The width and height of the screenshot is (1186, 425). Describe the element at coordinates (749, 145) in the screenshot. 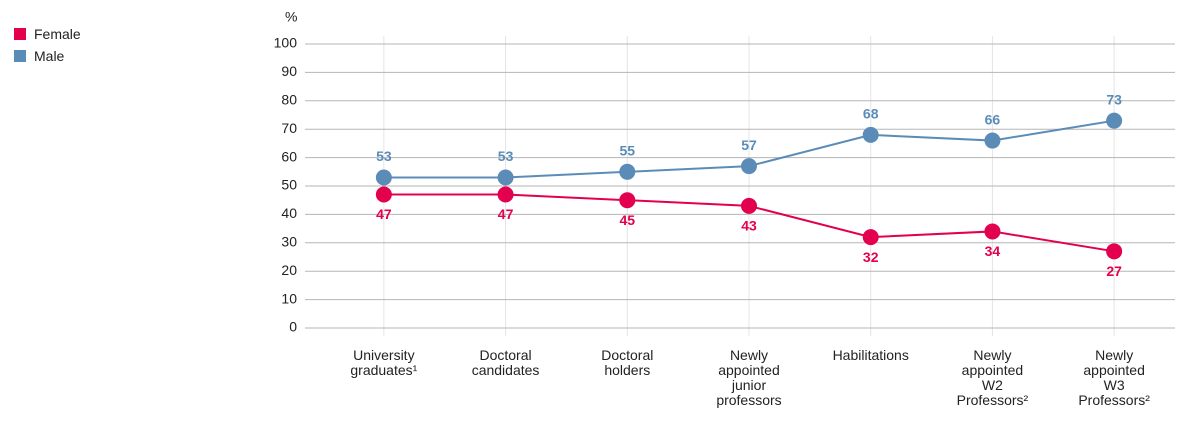

I see `data-label: 57` at that location.